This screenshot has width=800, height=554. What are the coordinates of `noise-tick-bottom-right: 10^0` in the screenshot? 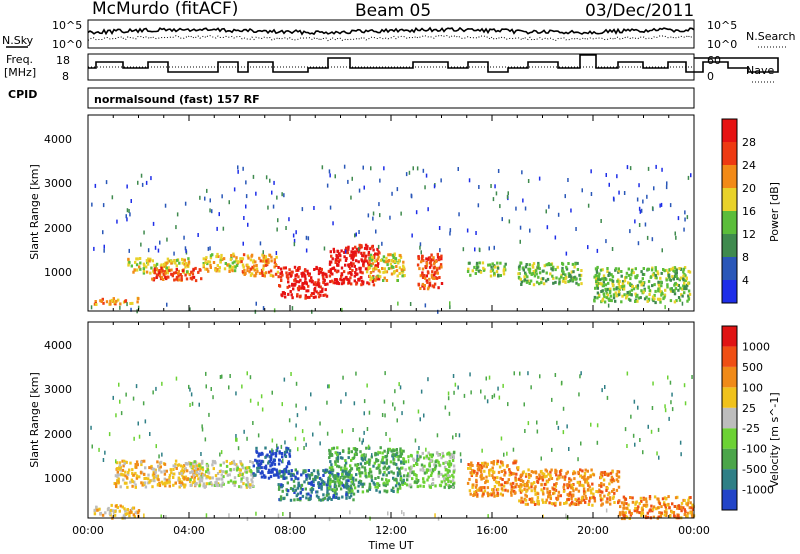 It's located at (722, 44).